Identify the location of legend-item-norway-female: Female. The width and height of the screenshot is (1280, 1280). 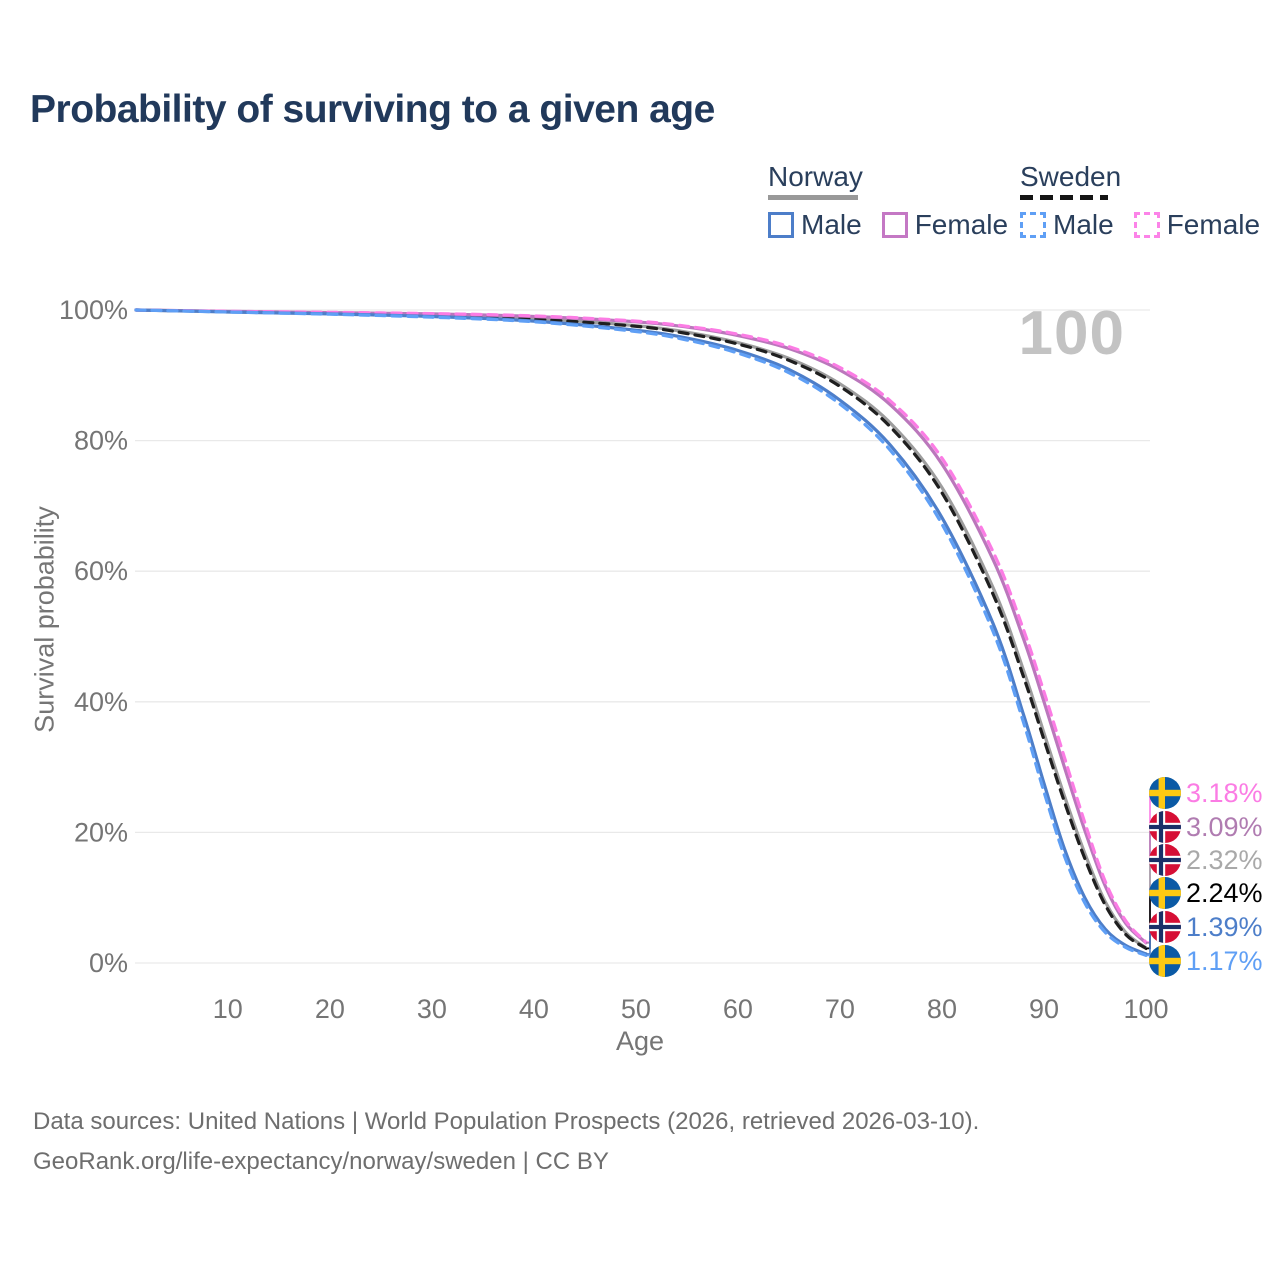
(945, 225).